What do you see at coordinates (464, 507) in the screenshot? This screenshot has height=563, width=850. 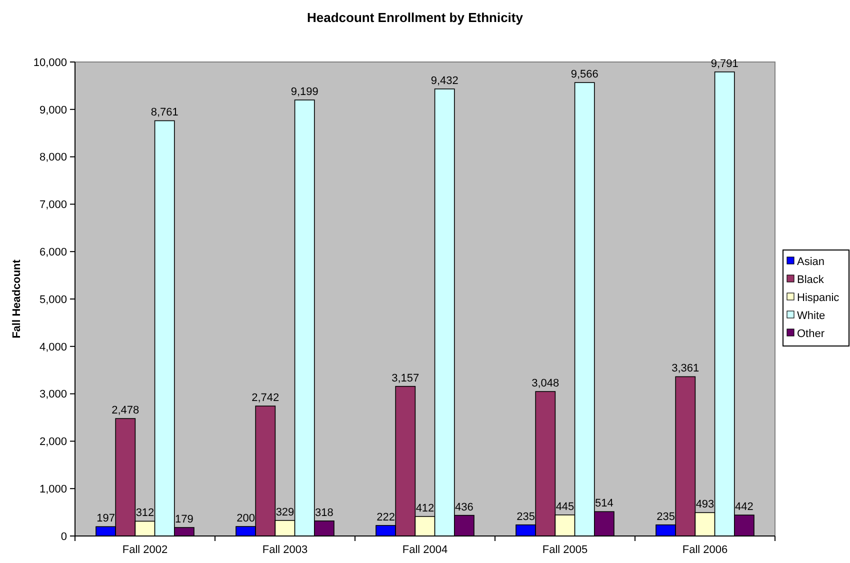 I see `data-label: 436` at bounding box center [464, 507].